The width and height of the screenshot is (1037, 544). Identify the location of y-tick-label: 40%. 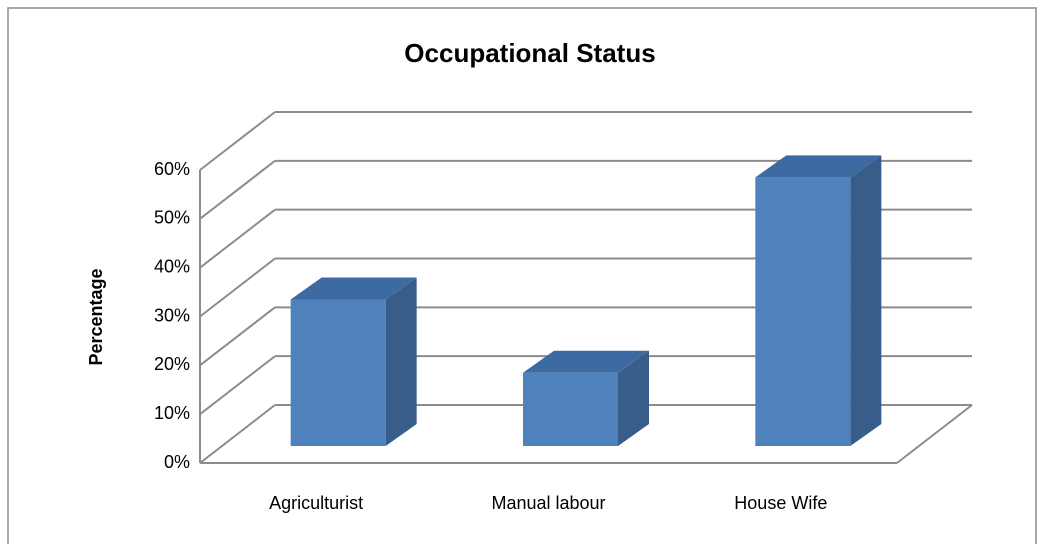
(172, 266).